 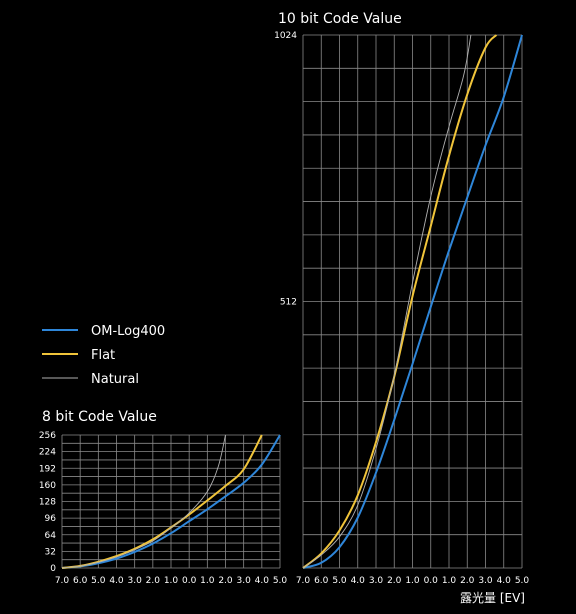 What do you see at coordinates (189, 581) in the screenshot?
I see `chart8-x-tick-label: 0.0` at bounding box center [189, 581].